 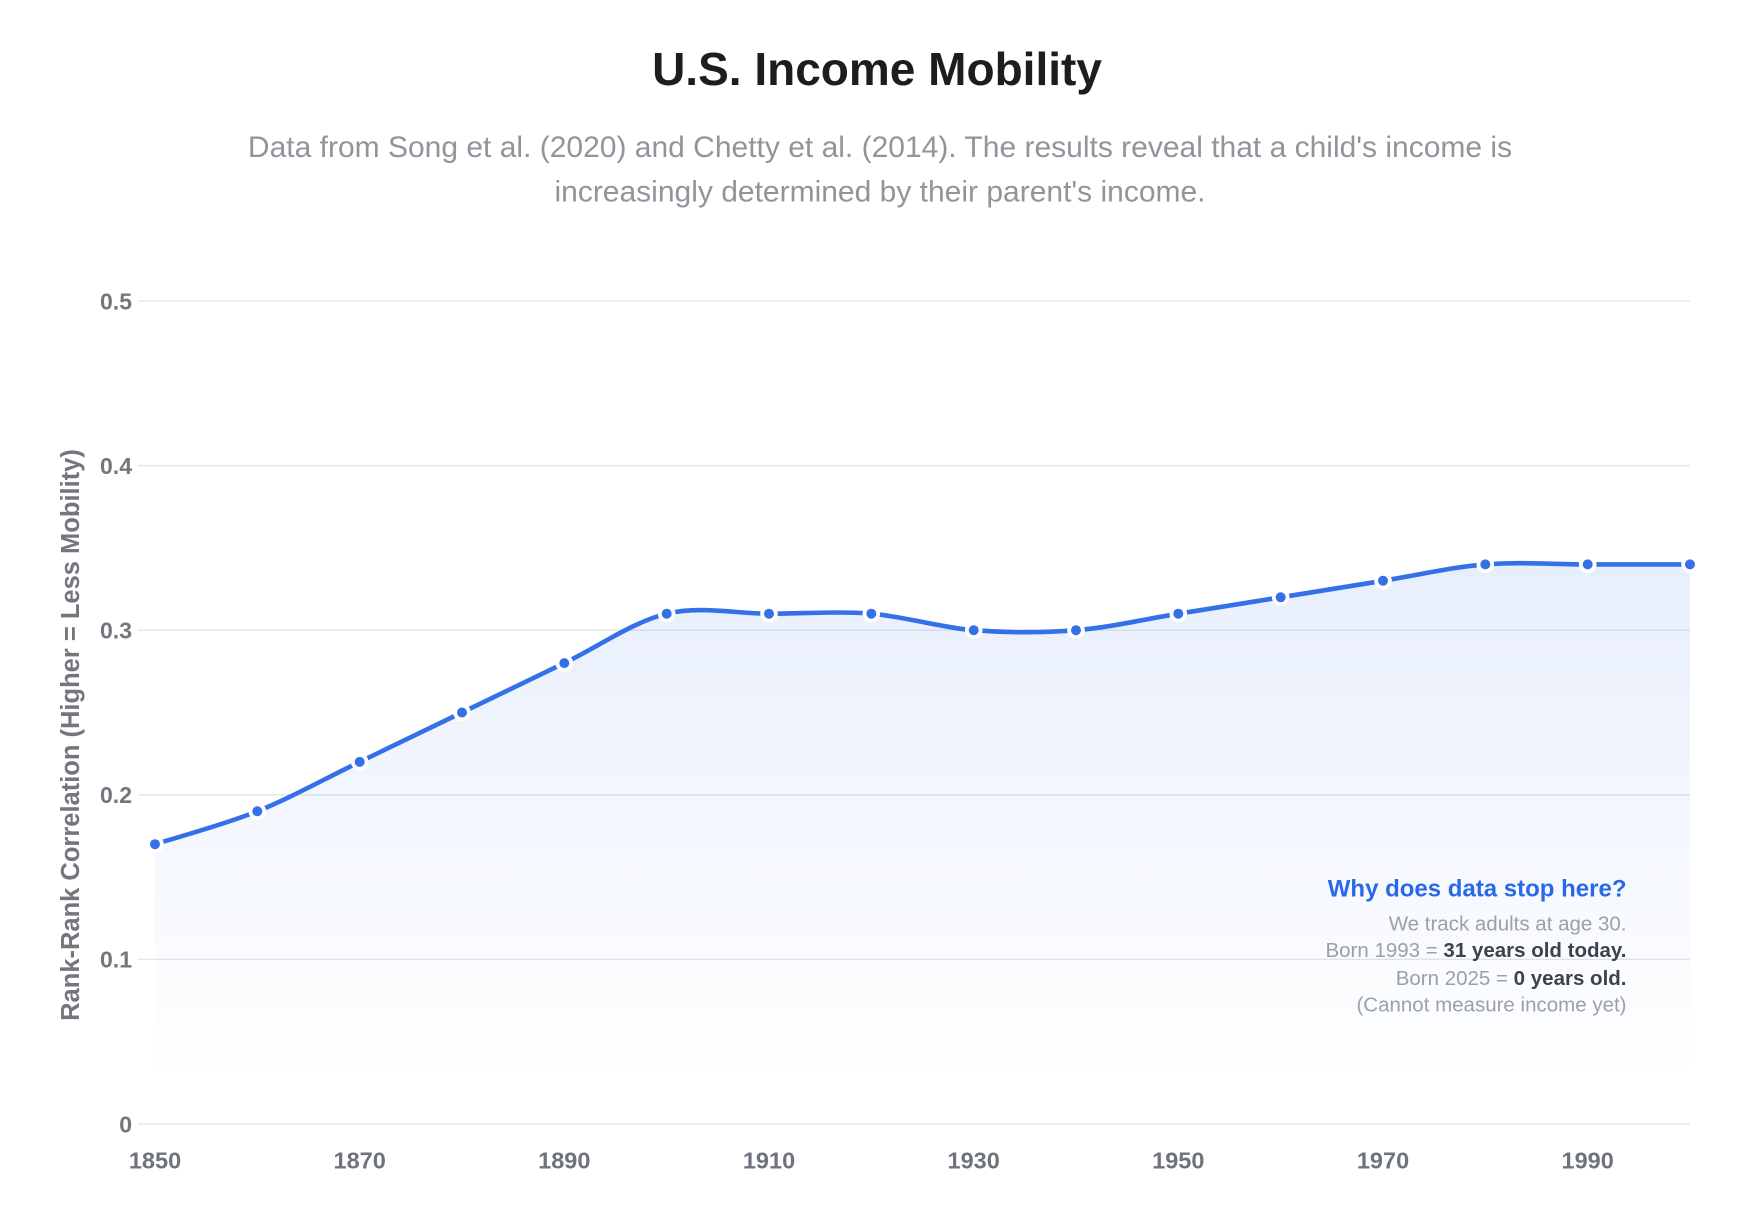 I want to click on svg-text:Born 1993 = 31 years old today: Born 1993 = 31 years old today., so click(x=1475, y=950).